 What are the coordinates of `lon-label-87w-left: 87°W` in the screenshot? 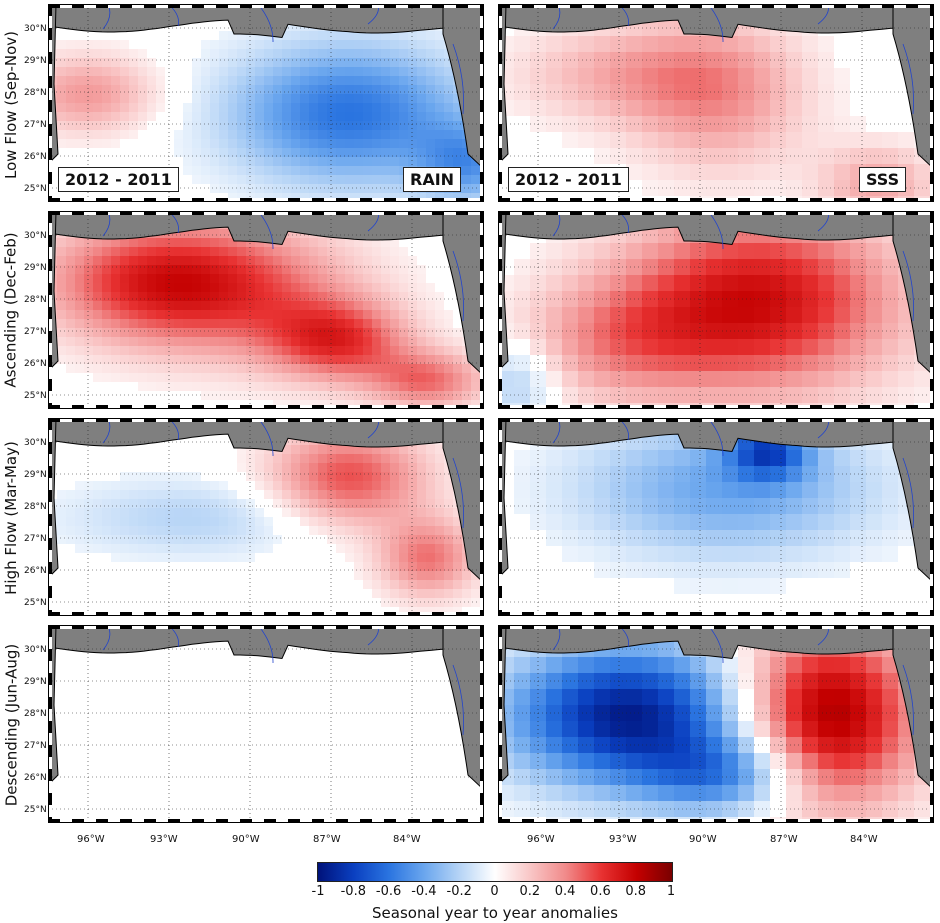 It's located at (327, 839).